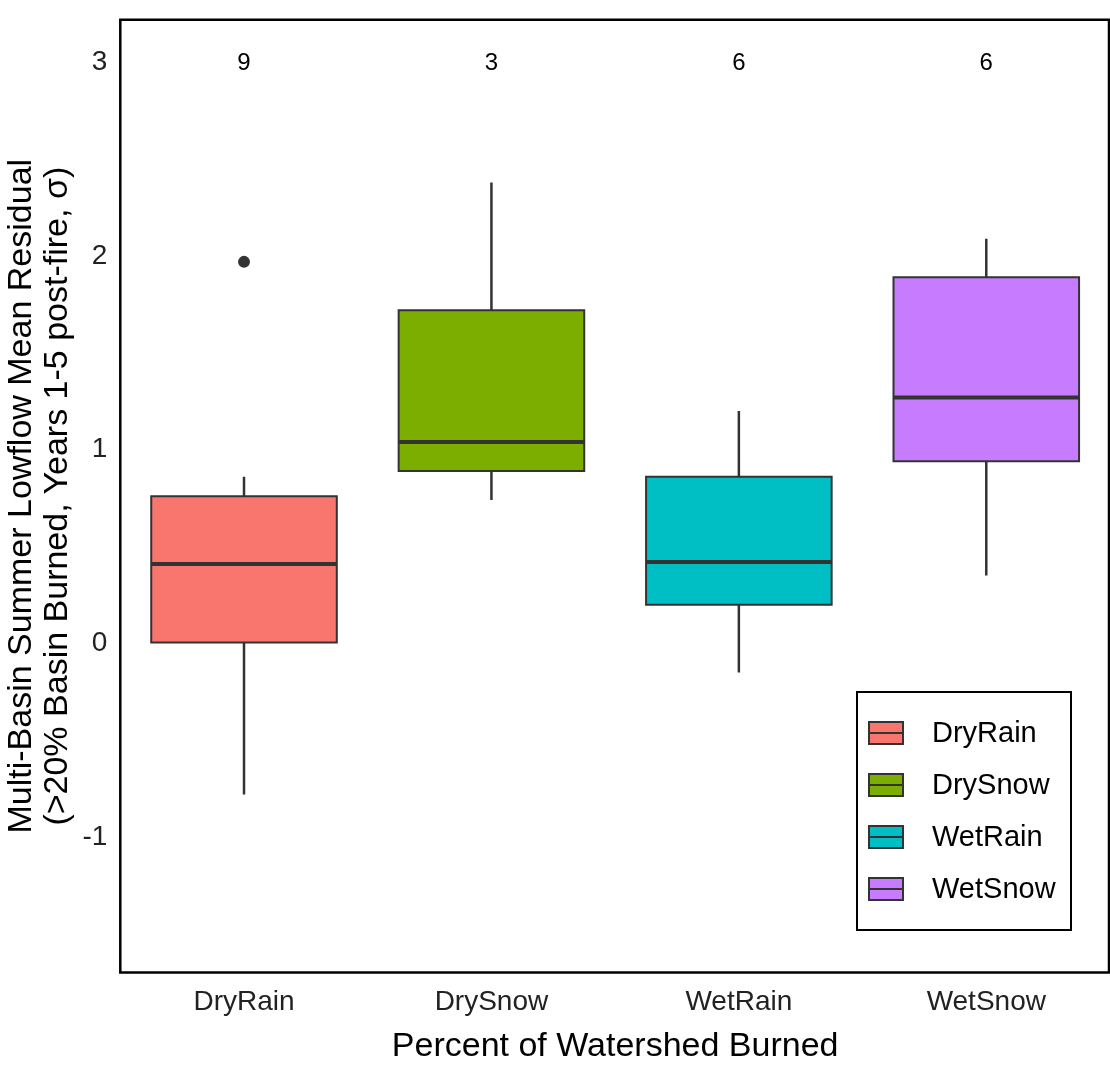 This screenshot has height=1071, width=1110. Describe the element at coordinates (99, 254) in the screenshot. I see `y-tick-label: 2` at that location.